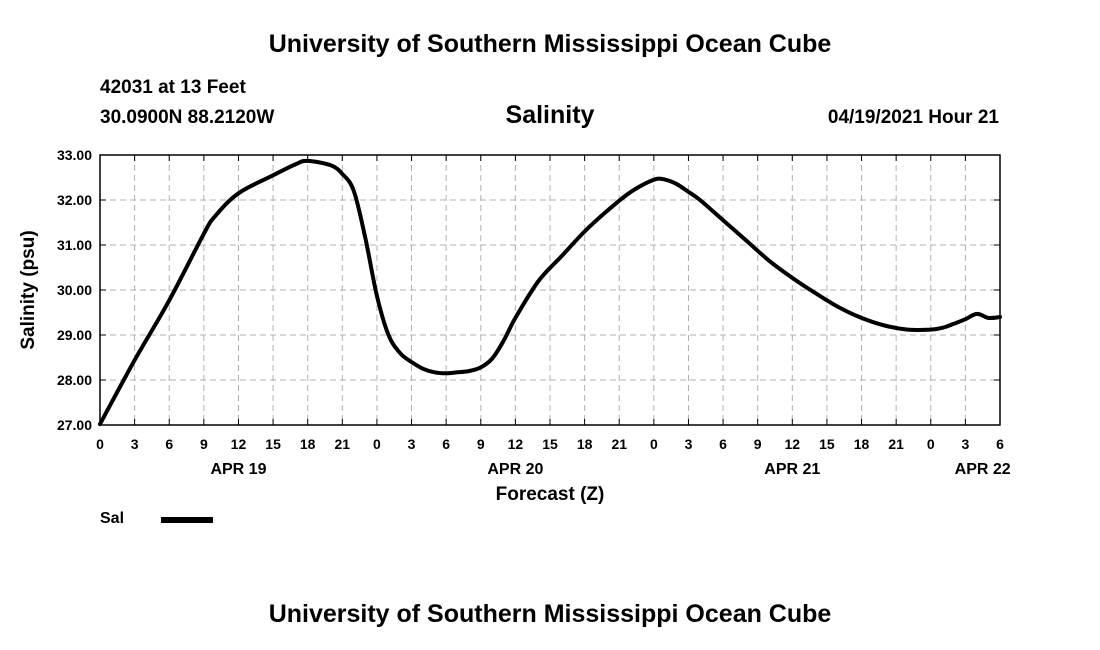 Image resolution: width=1100 pixels, height=650 pixels. I want to click on y-tick-label: 27.00, so click(74, 425).